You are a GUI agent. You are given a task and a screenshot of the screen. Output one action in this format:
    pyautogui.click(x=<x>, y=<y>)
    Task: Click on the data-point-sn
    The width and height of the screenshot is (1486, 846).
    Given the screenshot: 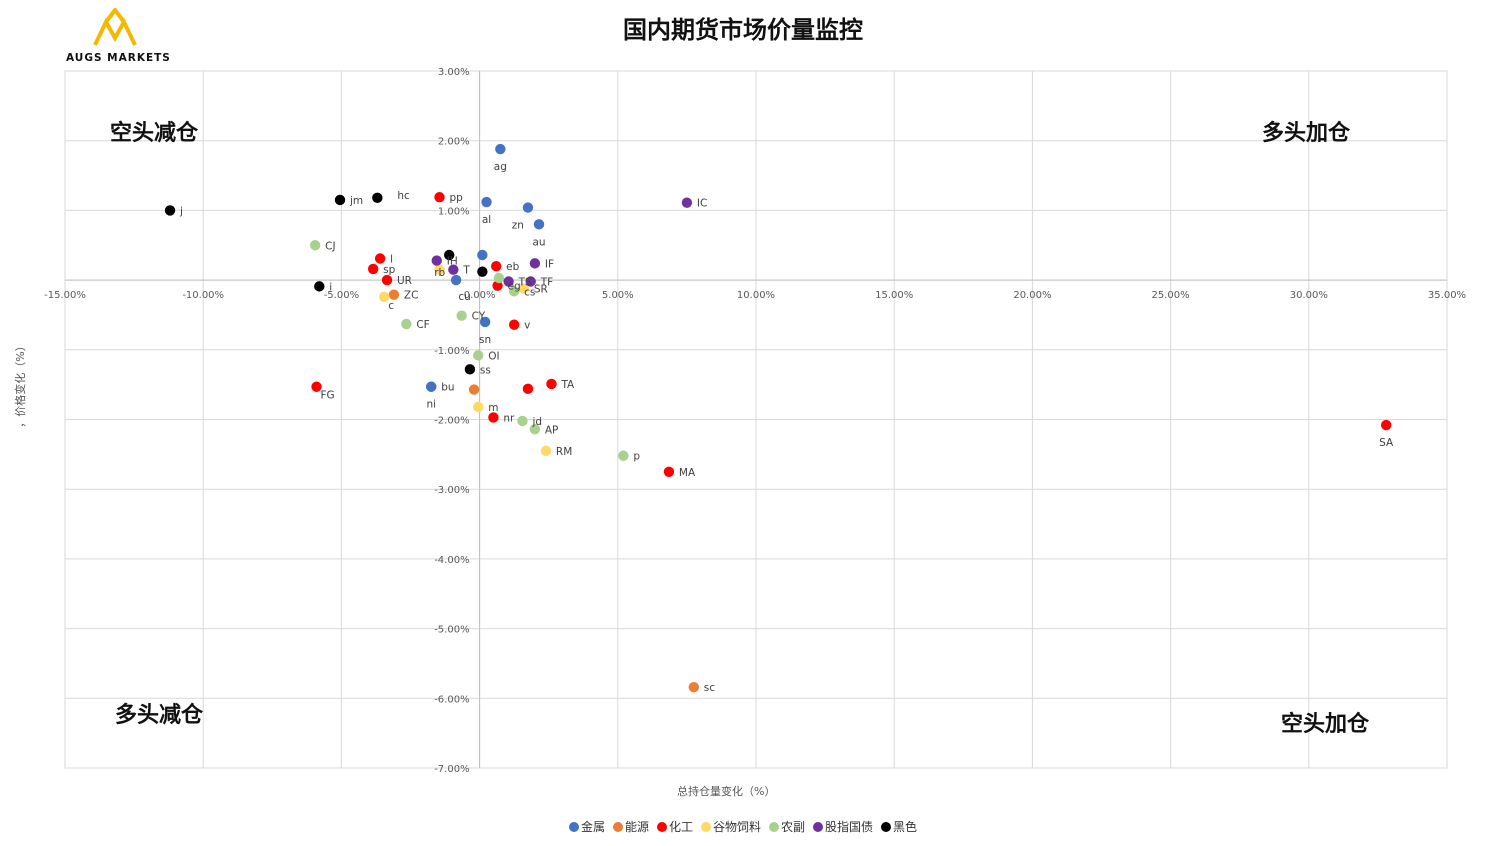 What is the action you would take?
    pyautogui.click(x=485, y=322)
    